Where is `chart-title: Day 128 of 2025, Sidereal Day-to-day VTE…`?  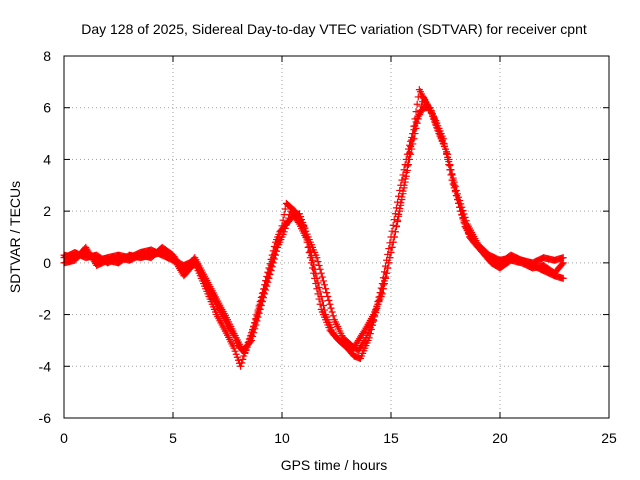
chart-title: Day 128 of 2025, Sidereal Day-to-day VTE… is located at coordinates (334, 29).